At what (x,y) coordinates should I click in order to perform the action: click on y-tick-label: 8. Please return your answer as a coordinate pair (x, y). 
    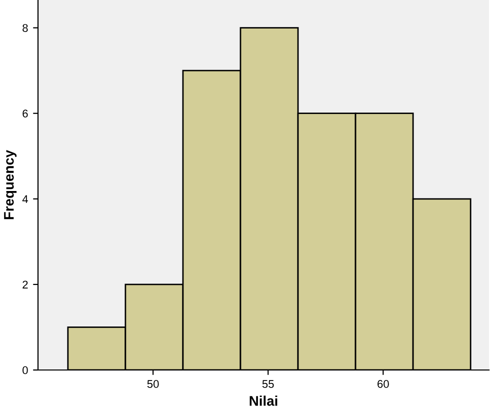
    Looking at the image, I should click on (25, 28).